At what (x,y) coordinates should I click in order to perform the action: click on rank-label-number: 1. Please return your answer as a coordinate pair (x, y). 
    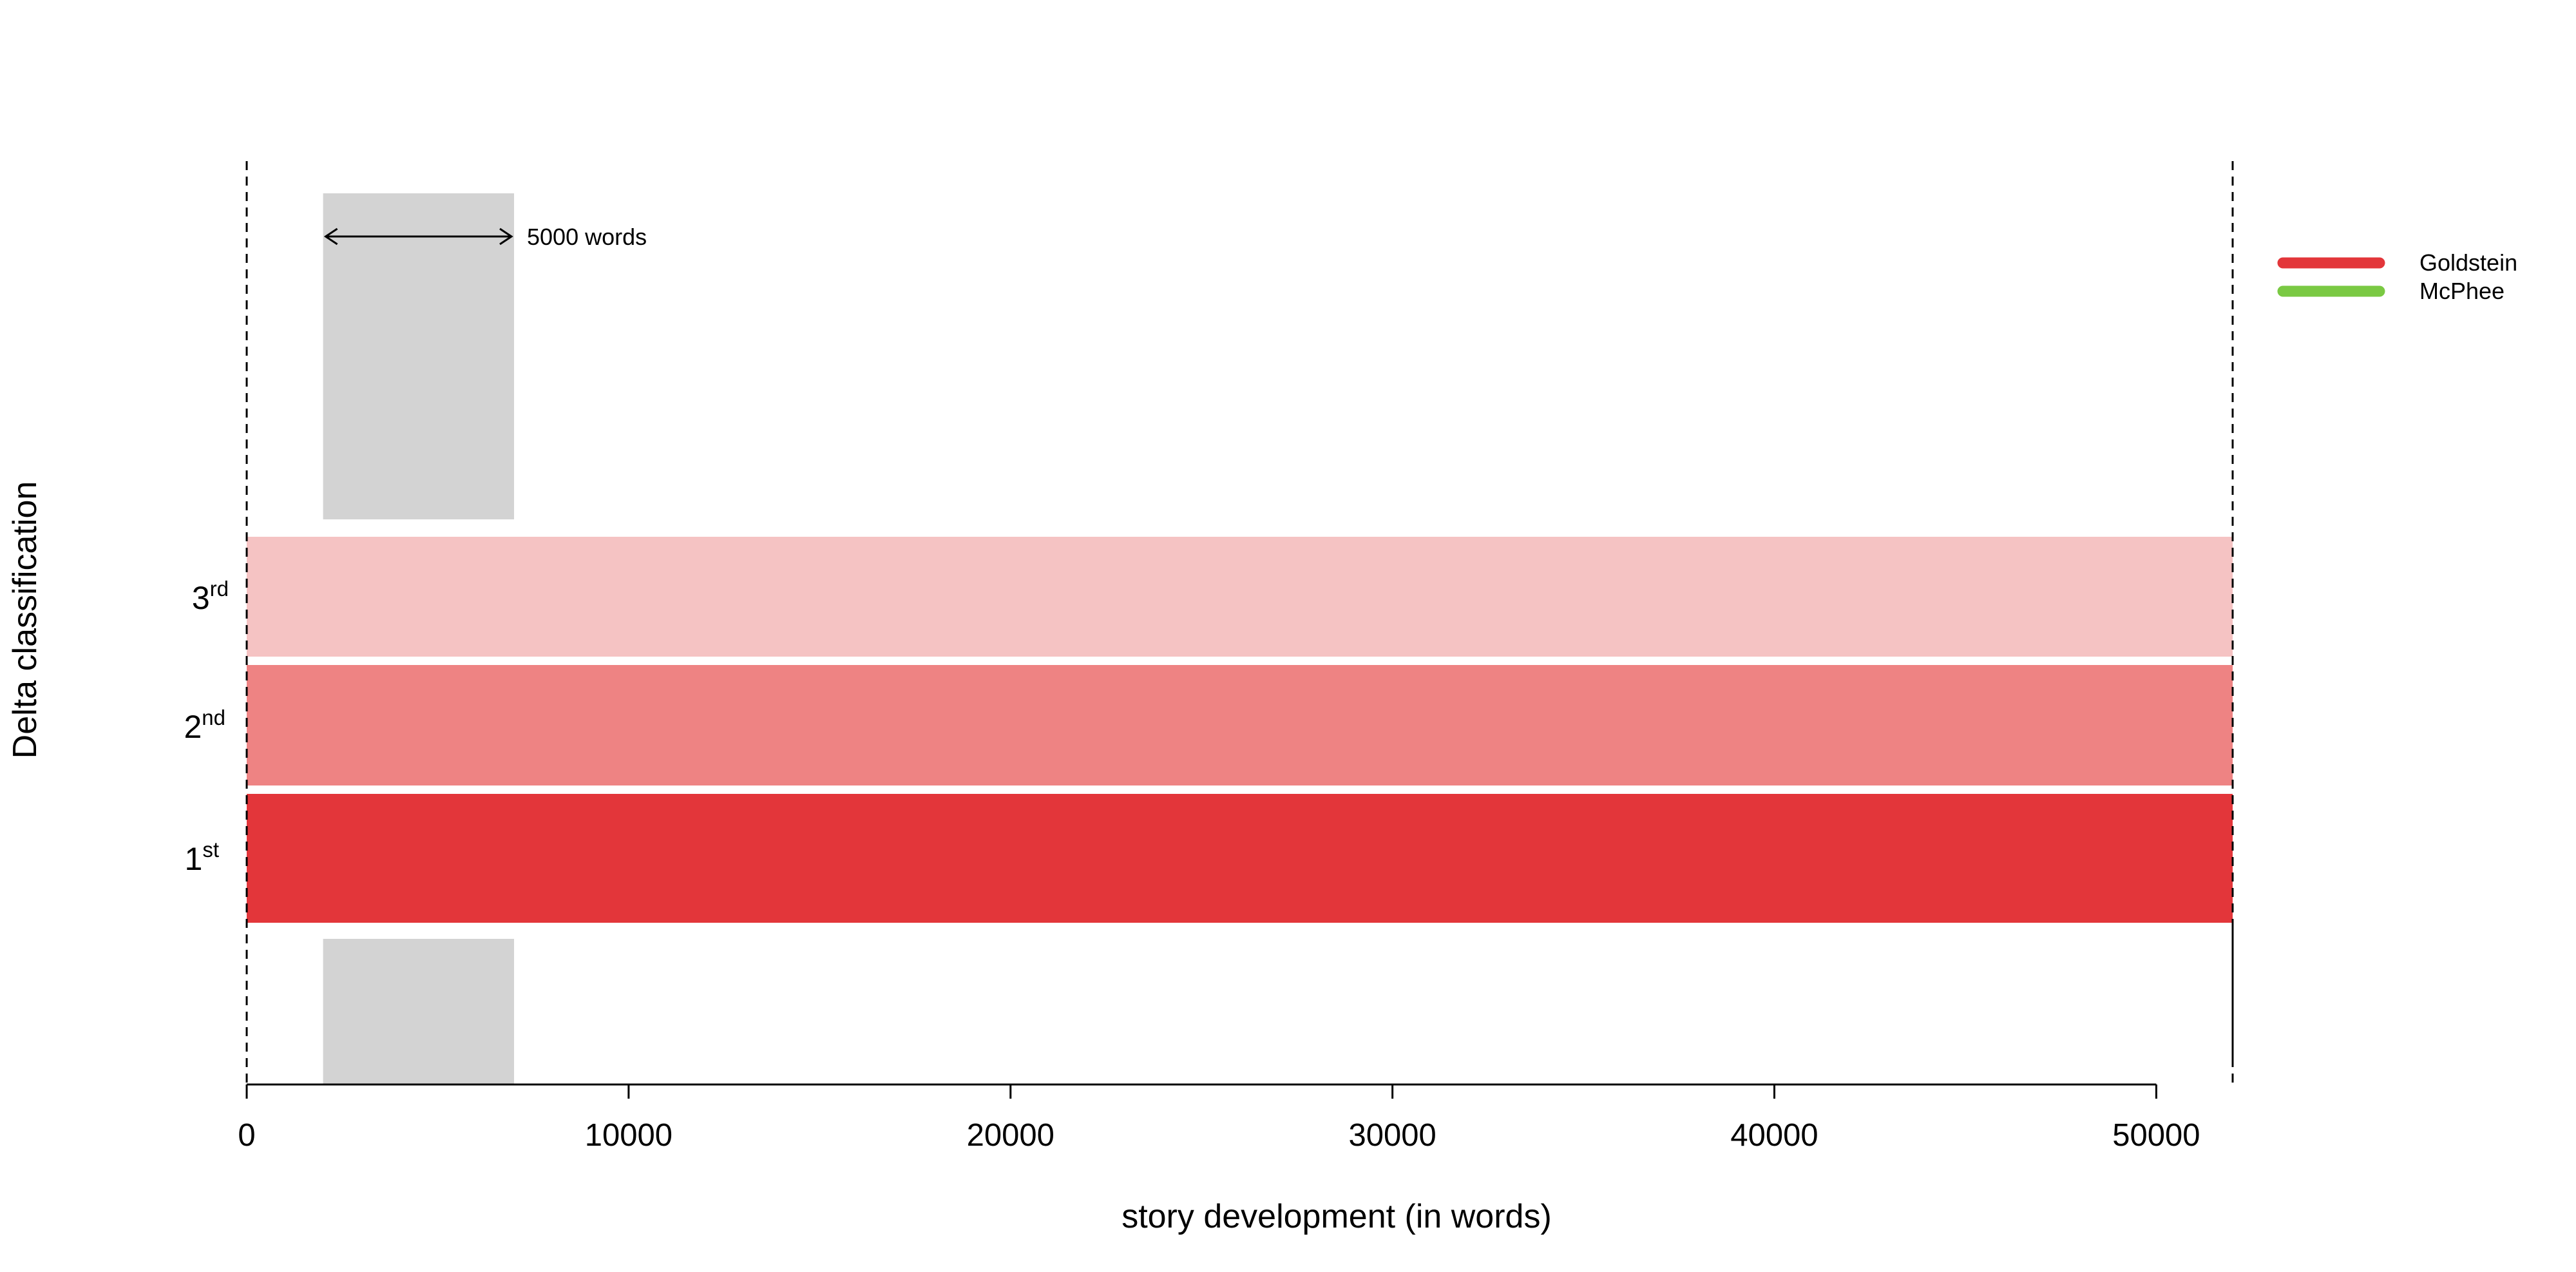
    Looking at the image, I should click on (194, 859).